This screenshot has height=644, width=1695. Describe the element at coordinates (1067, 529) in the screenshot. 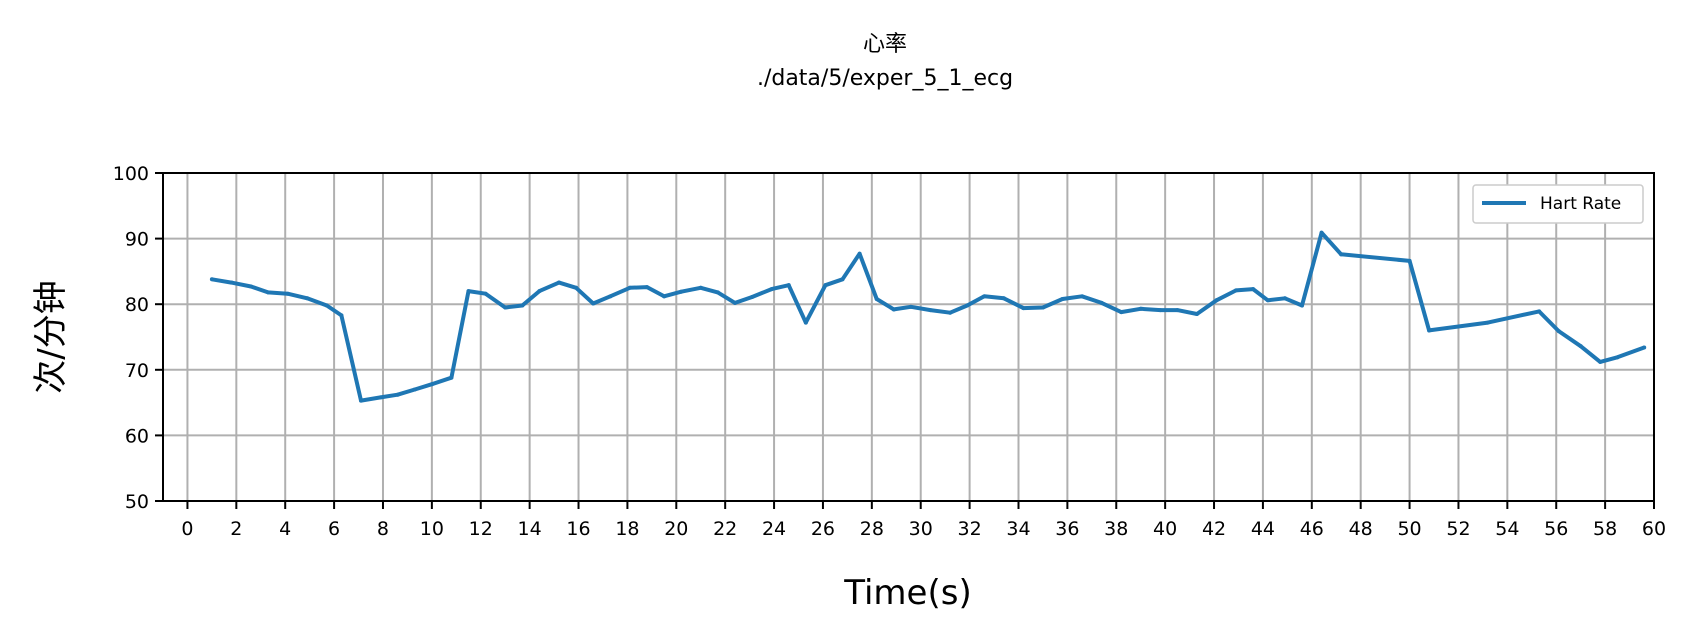

I see `x-tick-label: 36` at that location.